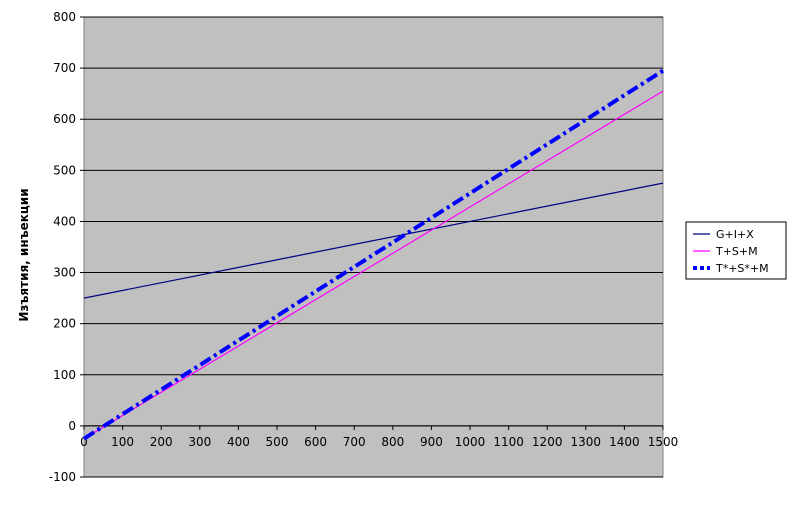 Image resolution: width=800 pixels, height=506 pixels. What do you see at coordinates (84, 442) in the screenshot?
I see `x-tick-label: 0` at bounding box center [84, 442].